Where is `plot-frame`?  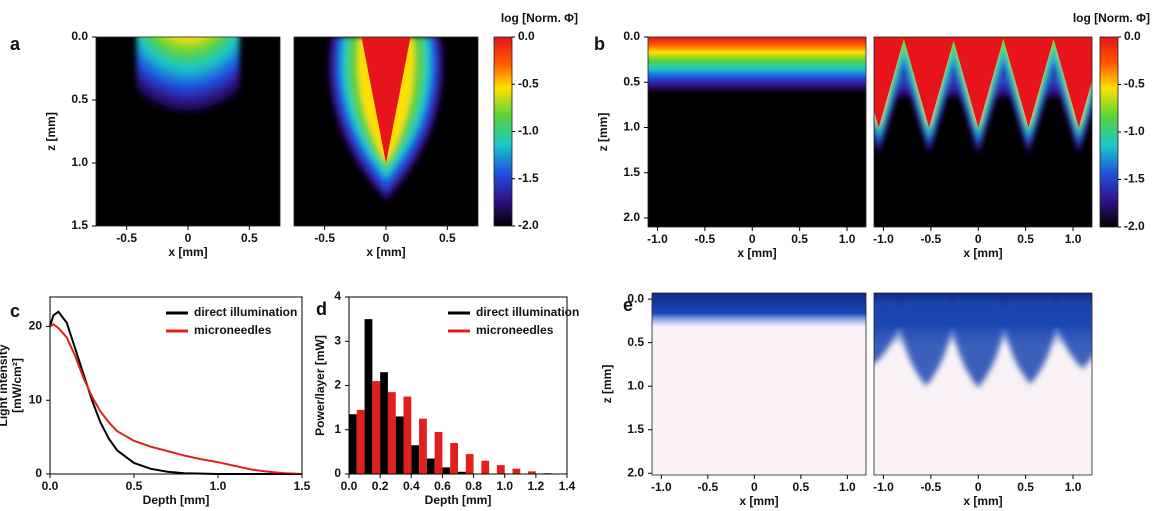
plot-frame is located at coordinates (176, 385).